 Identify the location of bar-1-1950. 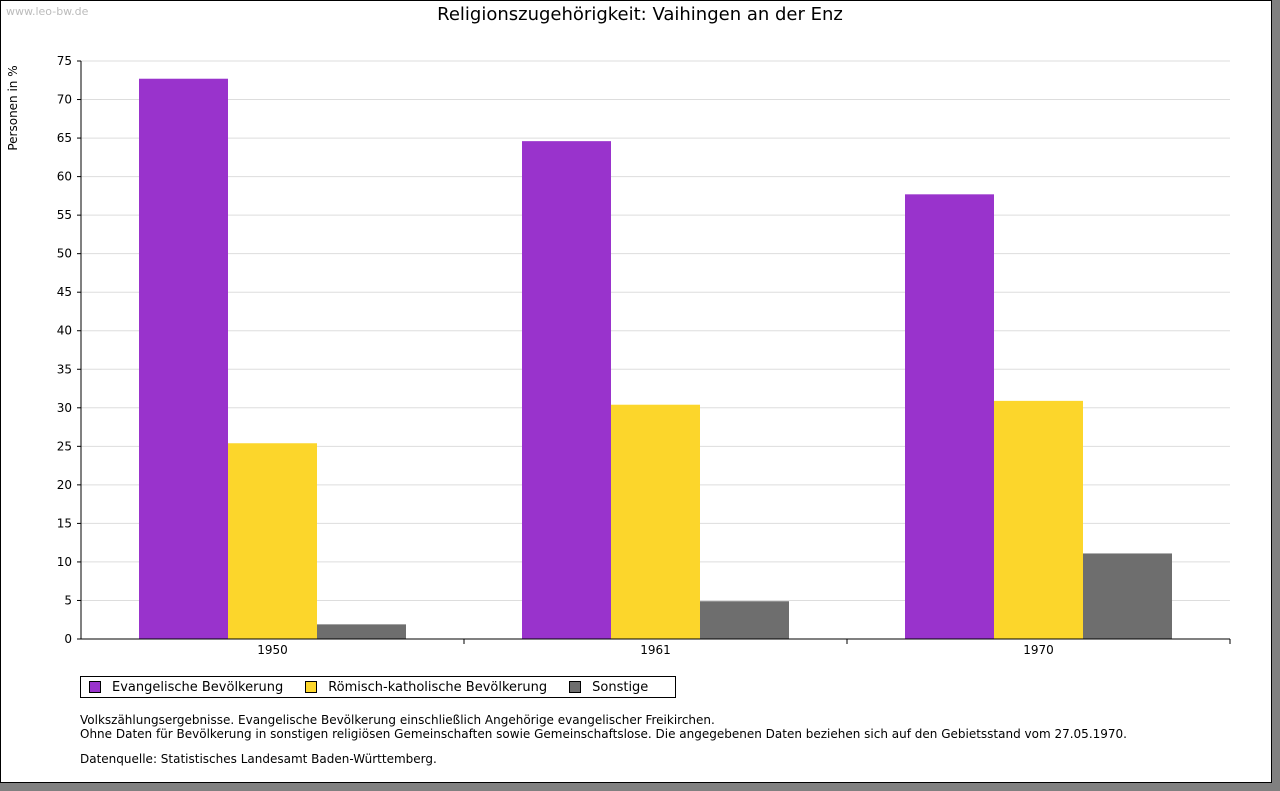
(272, 541).